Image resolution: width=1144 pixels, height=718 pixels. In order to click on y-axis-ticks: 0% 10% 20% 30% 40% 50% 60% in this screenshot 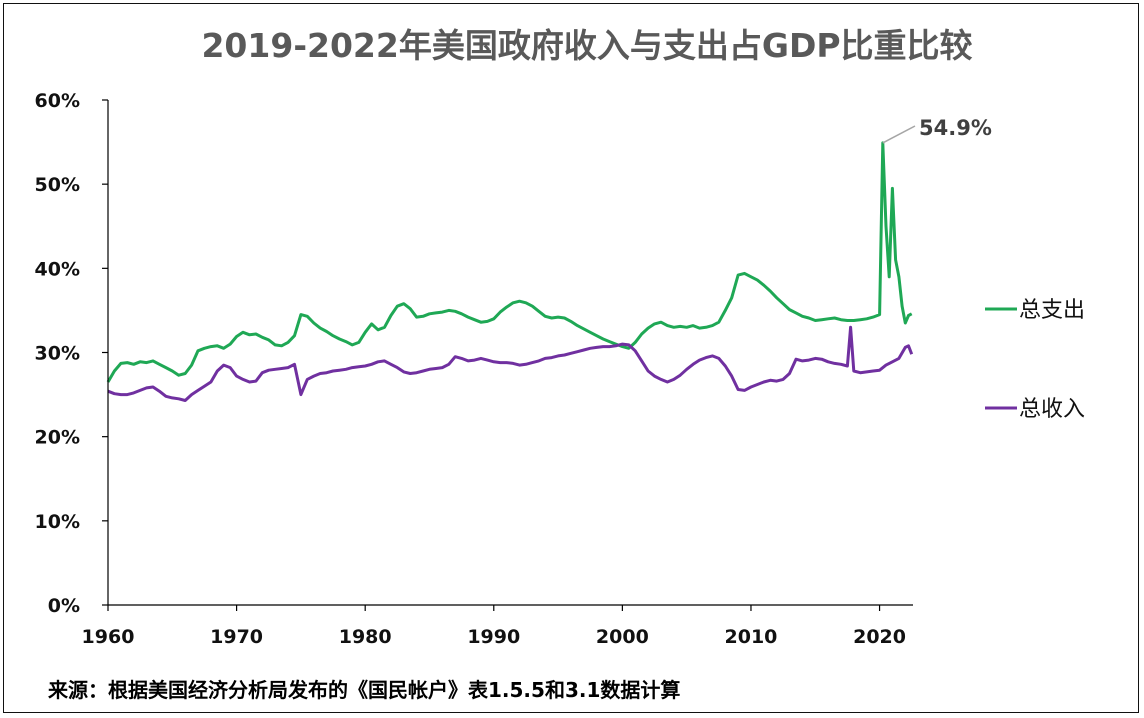, I will do `click(71, 353)`.